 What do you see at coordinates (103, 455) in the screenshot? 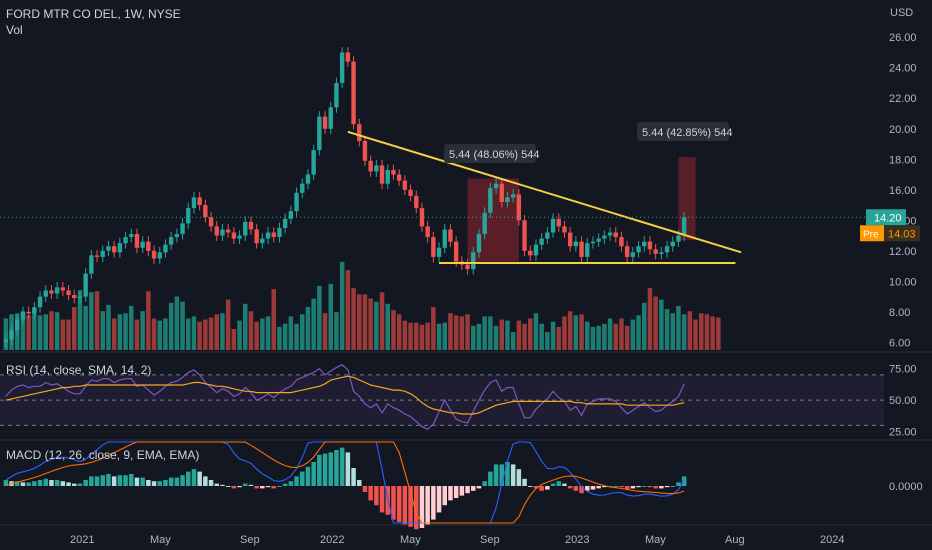
I see `macd-legend: MACD (12, 26, close, 9, EMA, EMA)` at bounding box center [103, 455].